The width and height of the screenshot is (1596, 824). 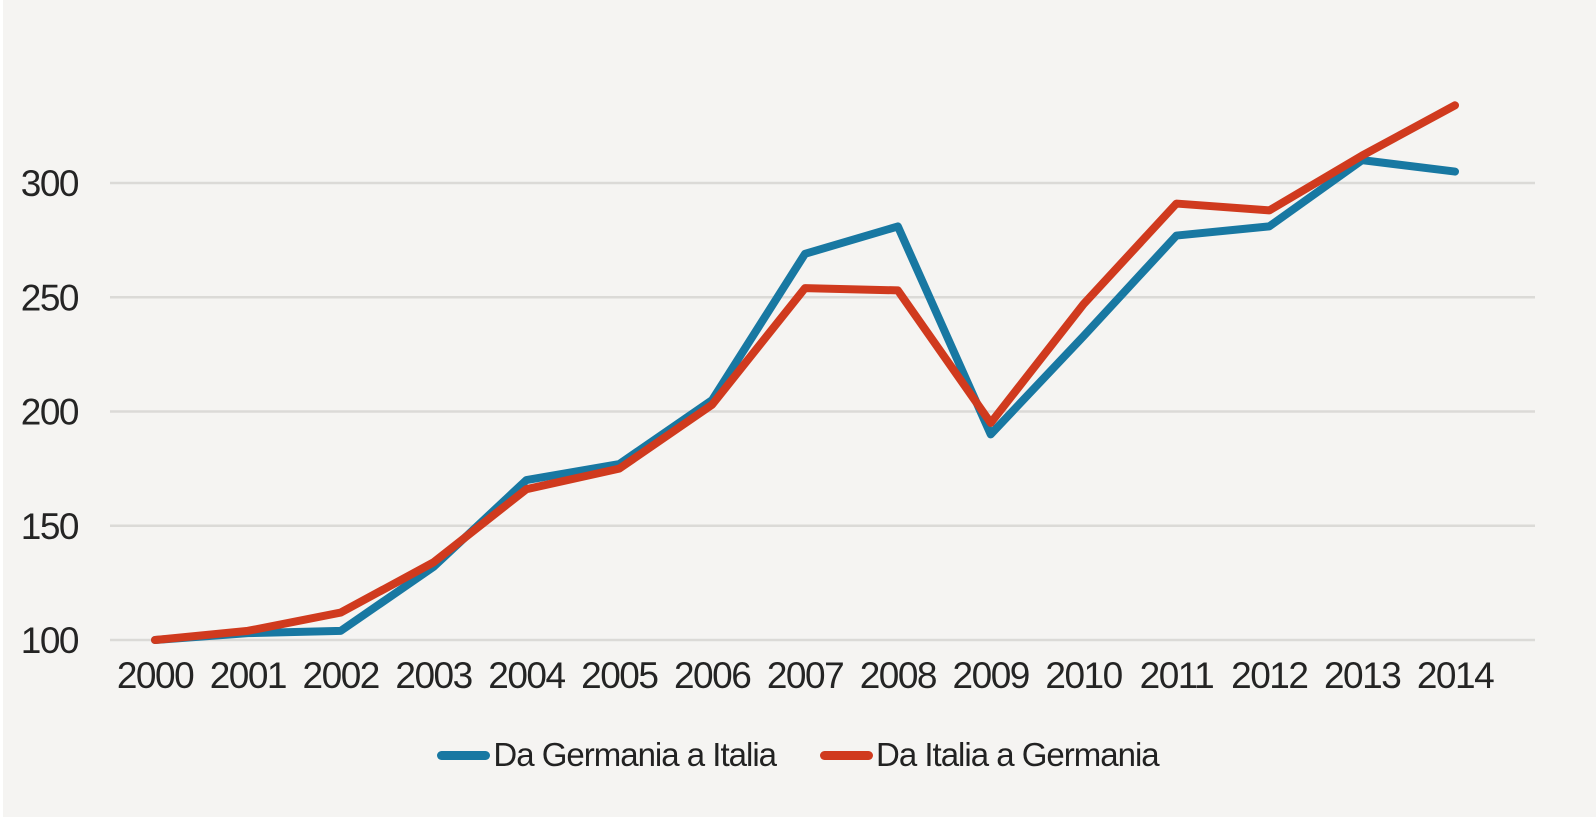 What do you see at coordinates (526, 675) in the screenshot?
I see `x-axis-tick-label: 2004` at bounding box center [526, 675].